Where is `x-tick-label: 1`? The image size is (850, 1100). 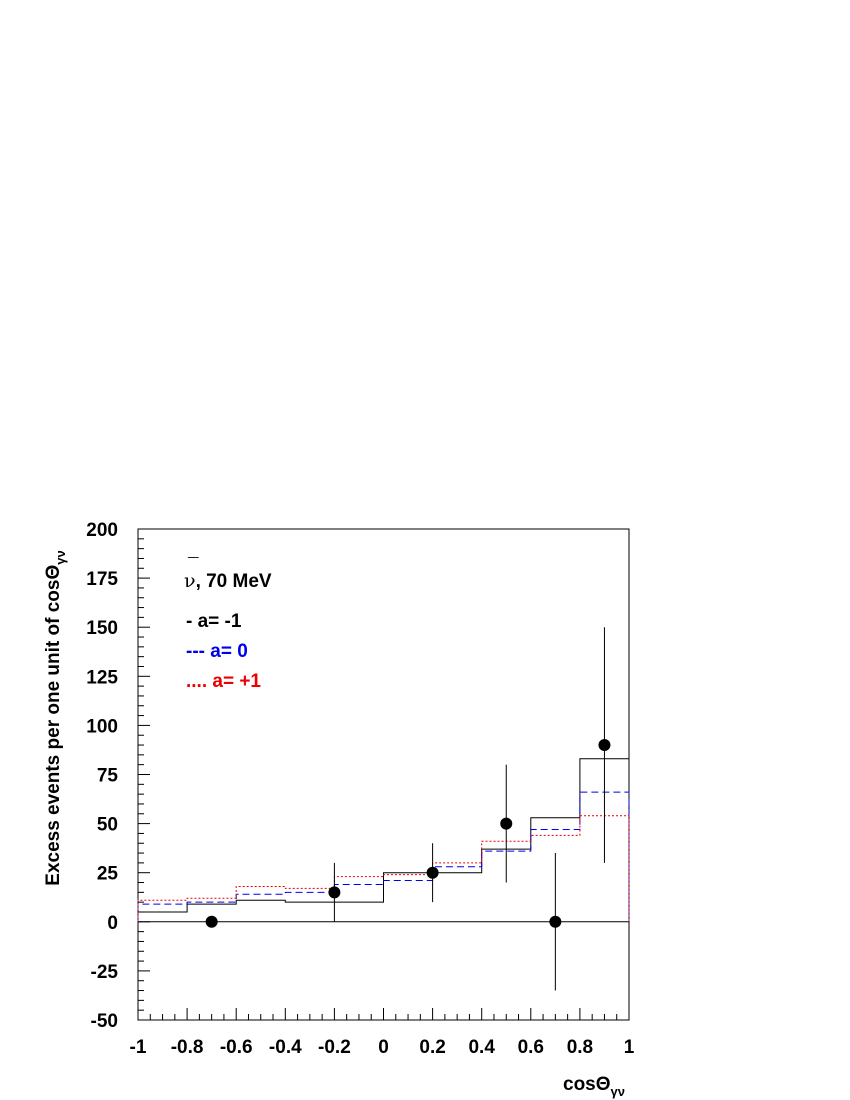 x-tick-label: 1 is located at coordinates (629, 1047).